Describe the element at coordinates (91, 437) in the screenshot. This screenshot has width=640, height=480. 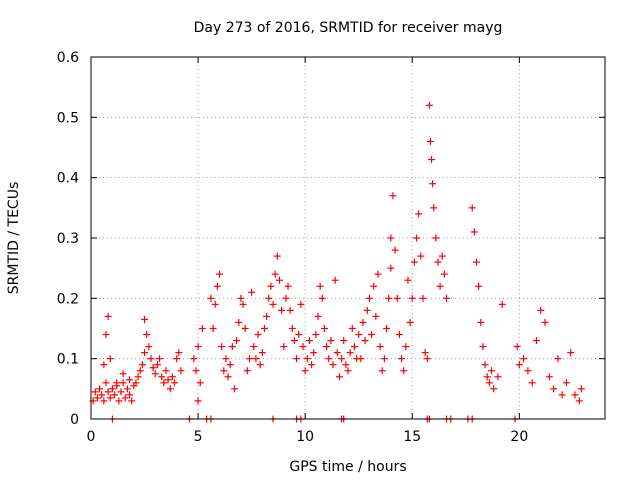
I see `x-tick-label: 0` at that location.